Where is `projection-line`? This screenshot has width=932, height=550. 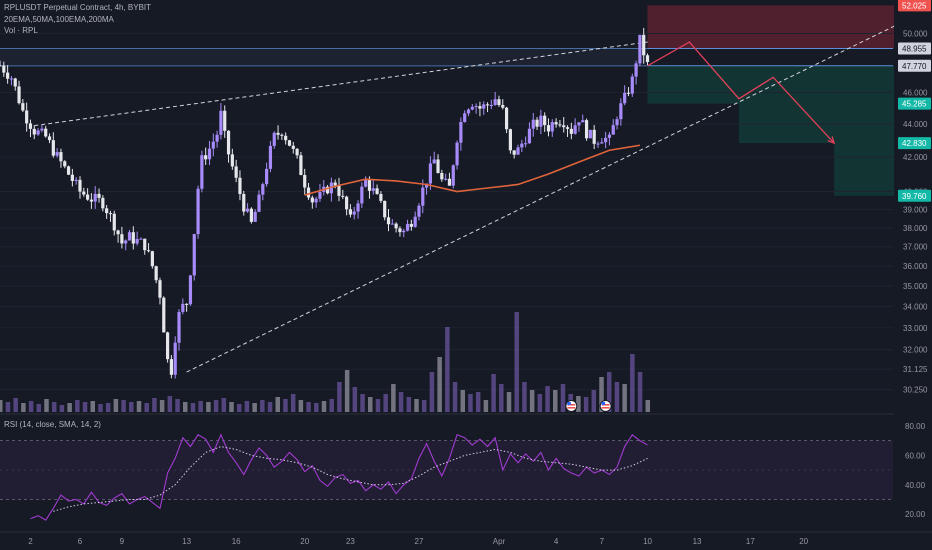
projection-line is located at coordinates (741, 92).